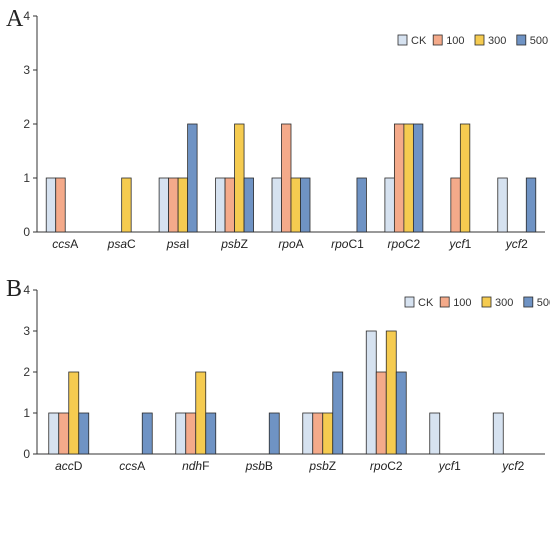 The width and height of the screenshot is (550, 533). Describe the element at coordinates (290, 244) in the screenshot. I see `x-tick-label: rpoA` at that location.